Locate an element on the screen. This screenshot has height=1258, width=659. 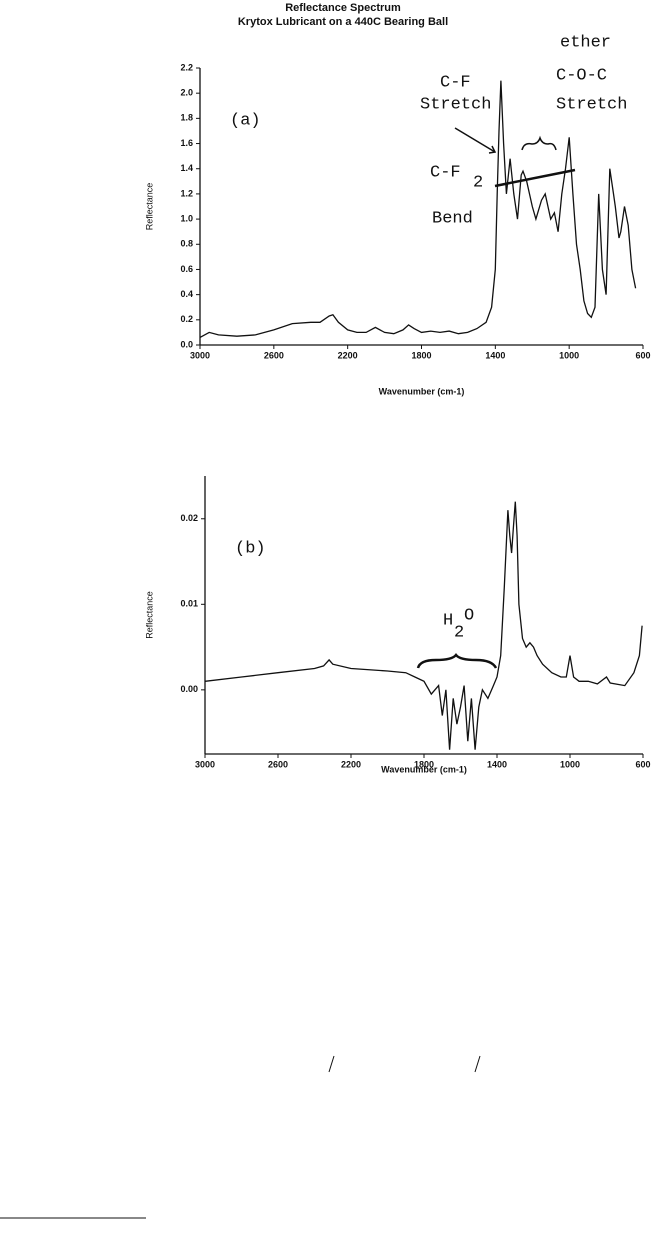
arrow-head is located at coordinates (492, 149).